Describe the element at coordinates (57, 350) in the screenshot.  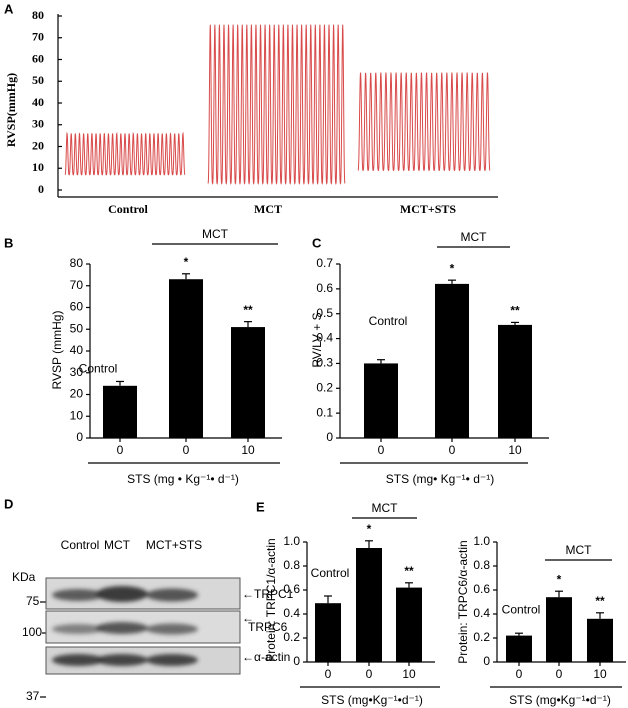
I see `y-axis-label: RVSP (mmHg)` at that location.